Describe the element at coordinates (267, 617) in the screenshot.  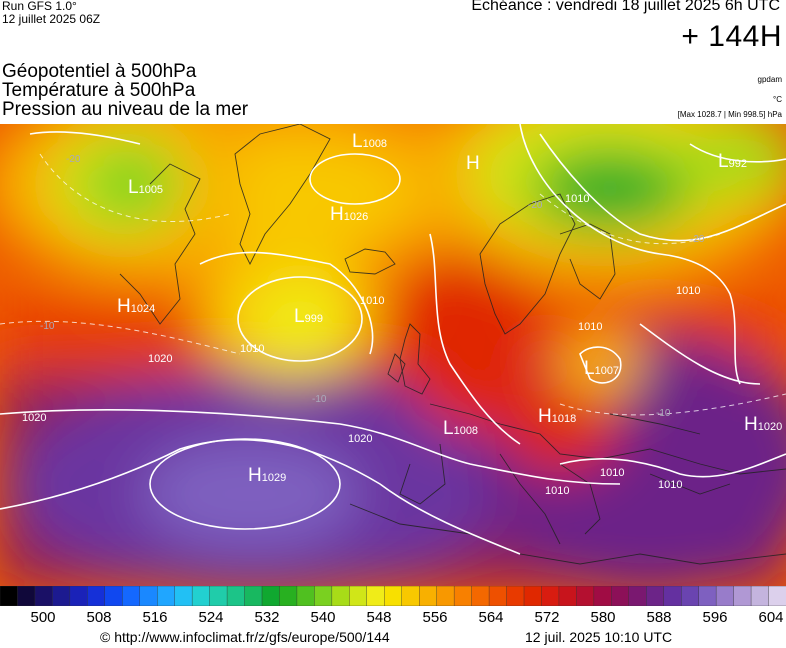
I see `color-scale-tick: 532` at that location.